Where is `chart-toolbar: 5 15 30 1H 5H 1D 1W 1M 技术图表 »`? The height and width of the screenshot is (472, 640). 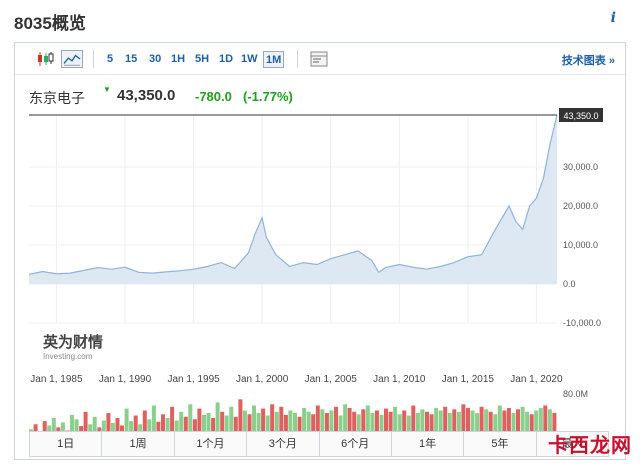 chart-toolbar: 5 15 30 1H 5H 1D 1W 1M 技术图表 » is located at coordinates (320, 59).